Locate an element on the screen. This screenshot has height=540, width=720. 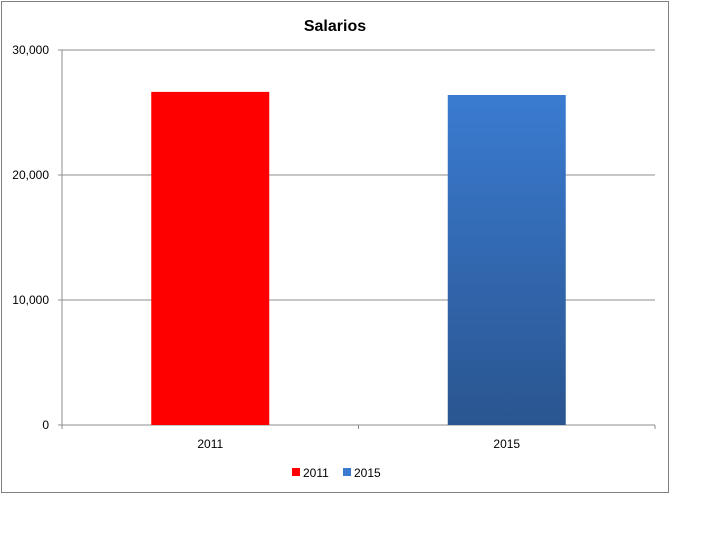
bar-2011 is located at coordinates (210, 258).